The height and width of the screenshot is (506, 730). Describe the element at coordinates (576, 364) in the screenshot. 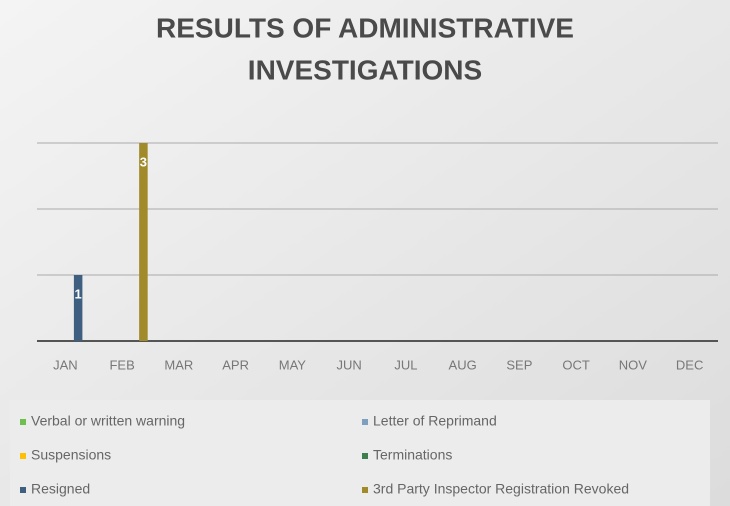

I see `x-tick-label: OCT` at that location.